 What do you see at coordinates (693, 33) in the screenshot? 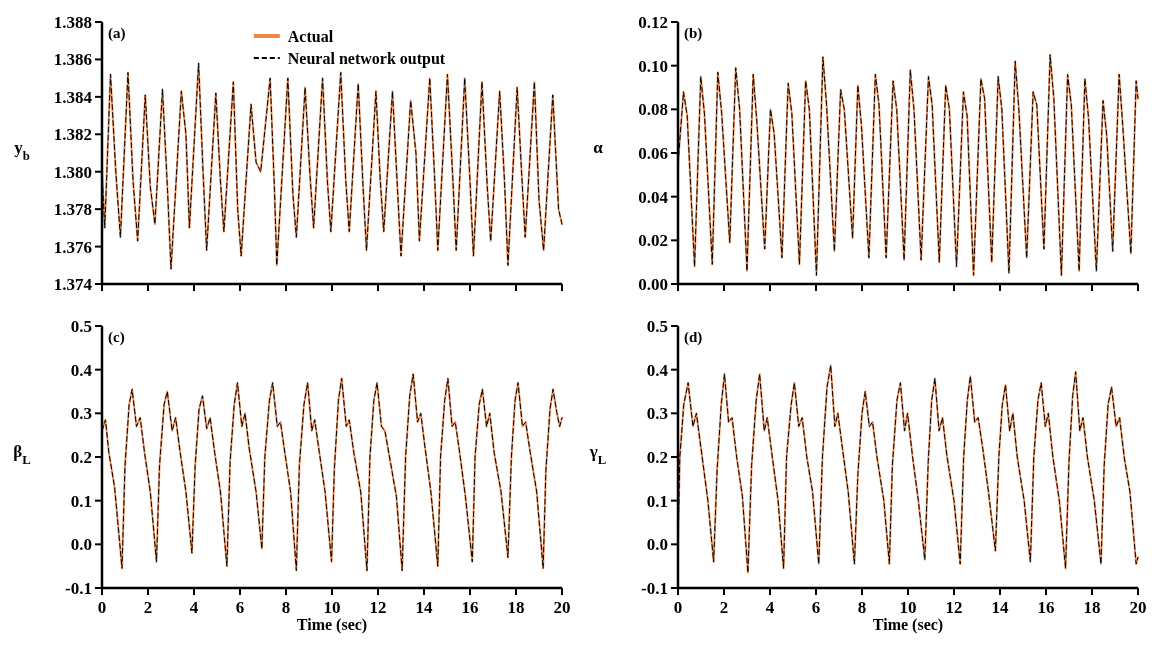
I see `chart-title: (b)` at bounding box center [693, 33].